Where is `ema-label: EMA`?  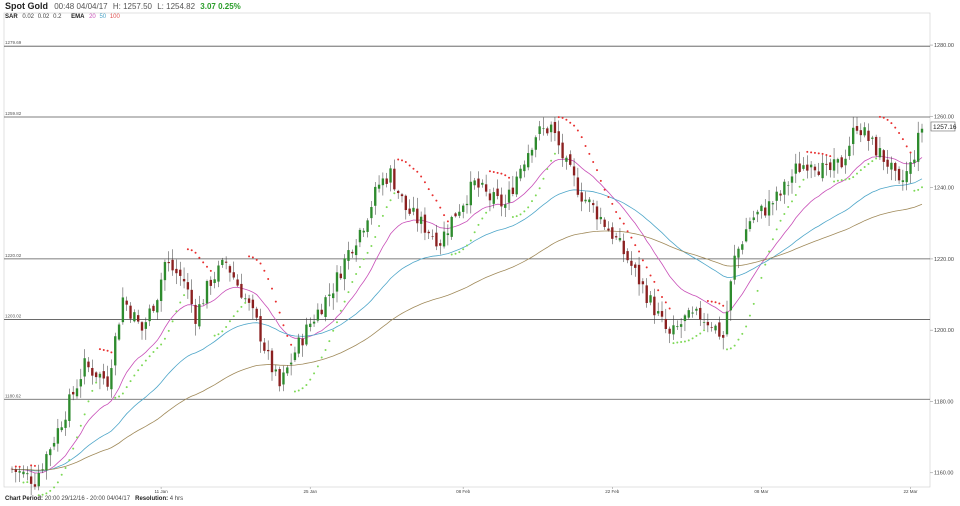 ema-label: EMA is located at coordinates (78, 17).